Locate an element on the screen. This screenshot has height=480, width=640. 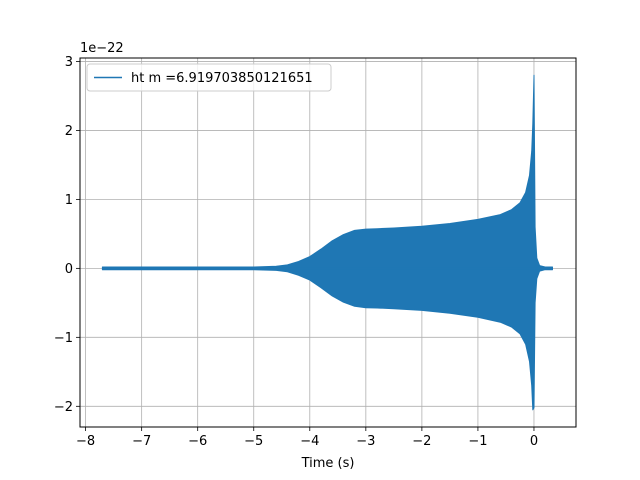
x-axis: −8 −7 −6 −5 −4 −3 −2 −1 0 is located at coordinates (307, 438).